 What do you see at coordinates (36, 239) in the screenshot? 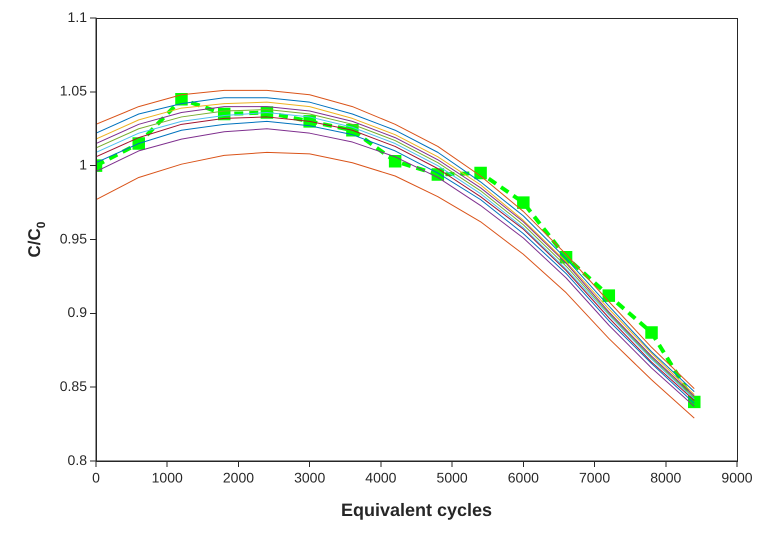
I see `y-axis-title: C/C0` at bounding box center [36, 239].